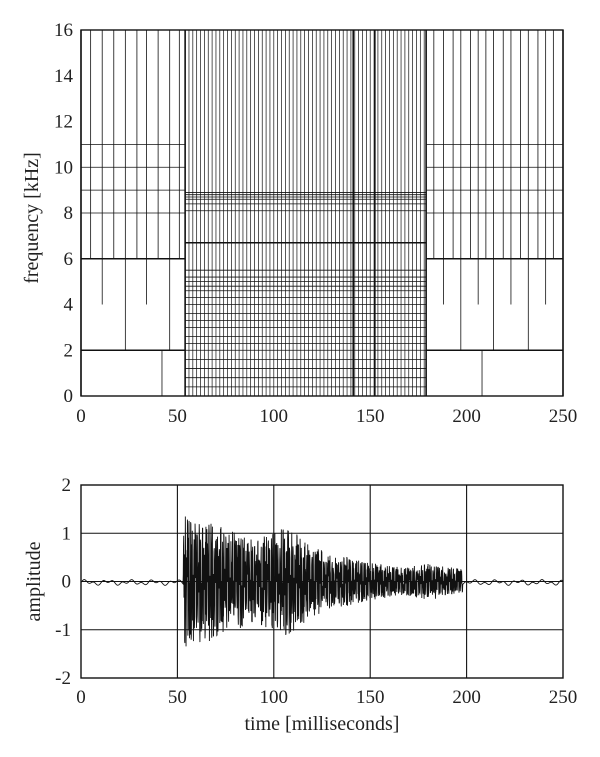 The image size is (600, 757). Describe the element at coordinates (34, 581) in the screenshot. I see `bottom-y-axis-label: amplitude` at that location.